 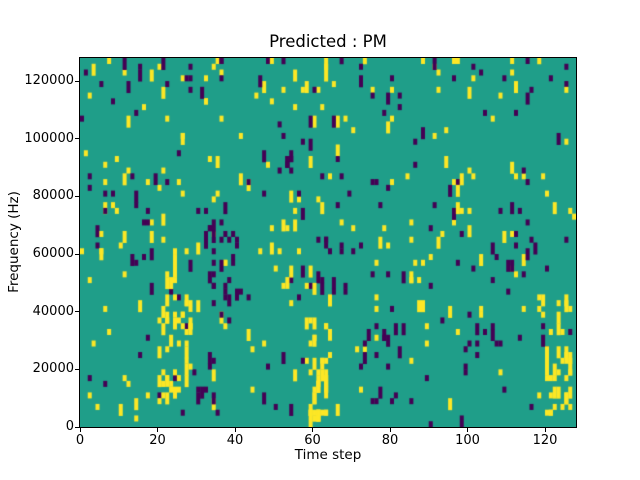 I want to click on x-tick-label: 60, so click(x=312, y=440).